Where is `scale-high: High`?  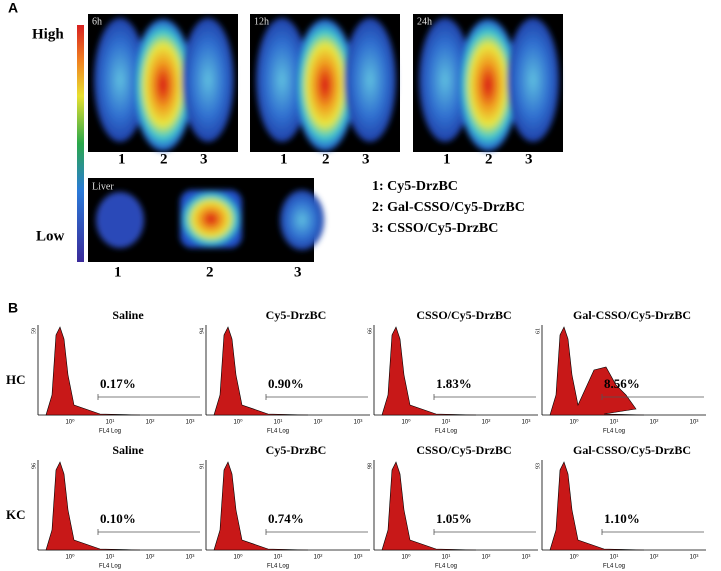 scale-high: High is located at coordinates (48, 34).